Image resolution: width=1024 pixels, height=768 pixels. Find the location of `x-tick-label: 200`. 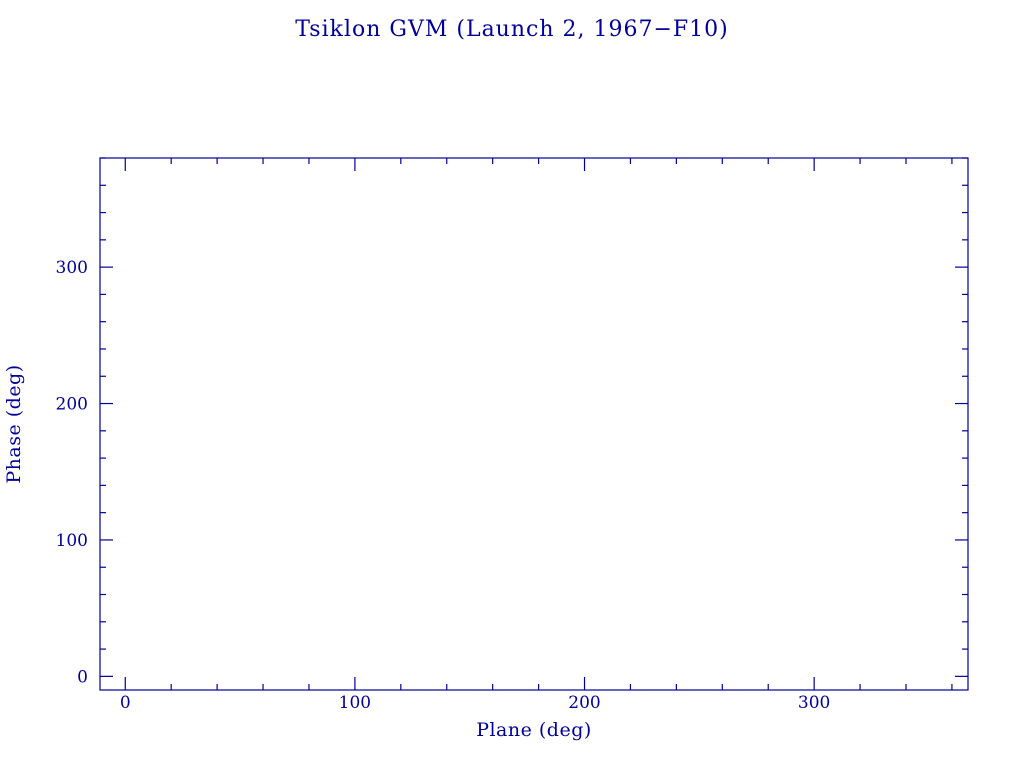

x-tick-label: 200 is located at coordinates (584, 703).